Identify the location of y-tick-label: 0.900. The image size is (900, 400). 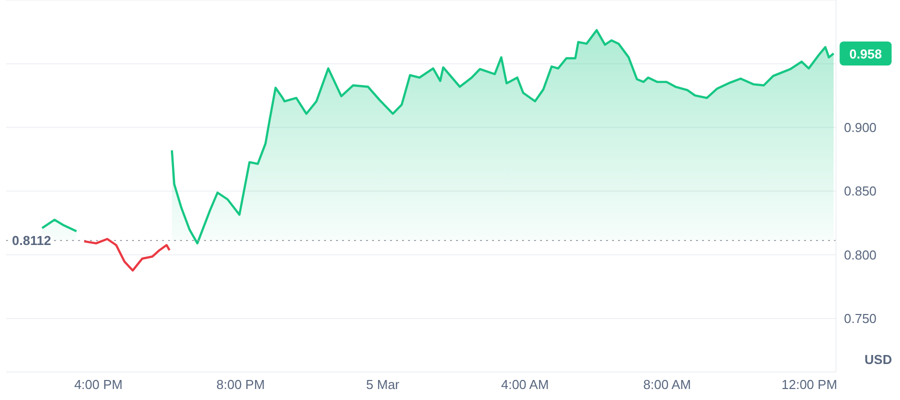
(860, 128).